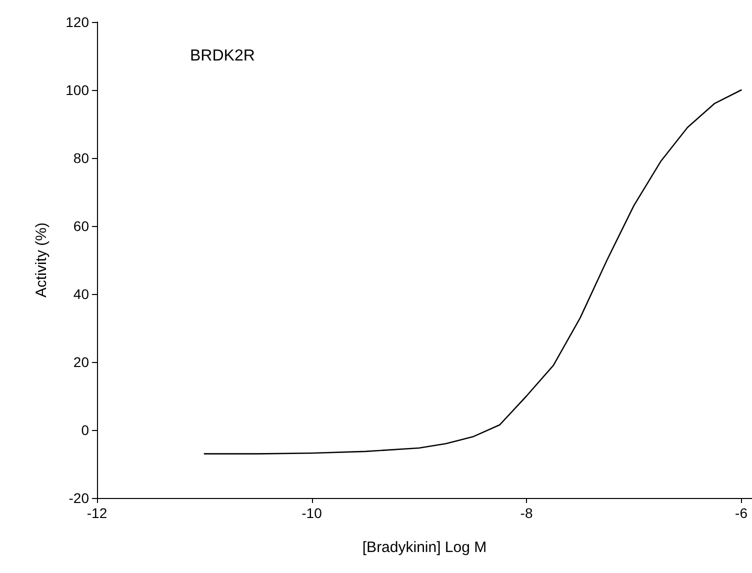 This screenshot has height=573, width=752. What do you see at coordinates (78, 90) in the screenshot?
I see `y-tick-label: 100` at bounding box center [78, 90].